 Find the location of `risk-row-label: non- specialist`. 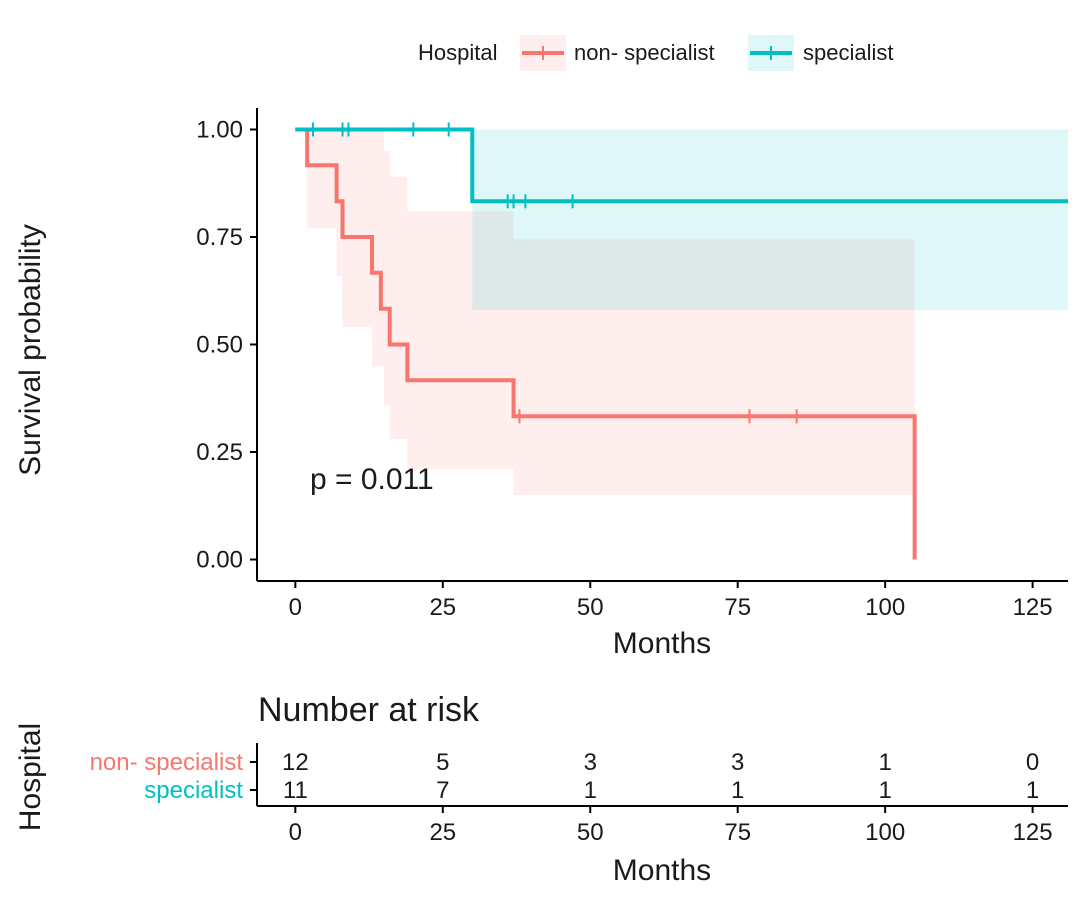

risk-row-label: non- specialist is located at coordinates (167, 762).